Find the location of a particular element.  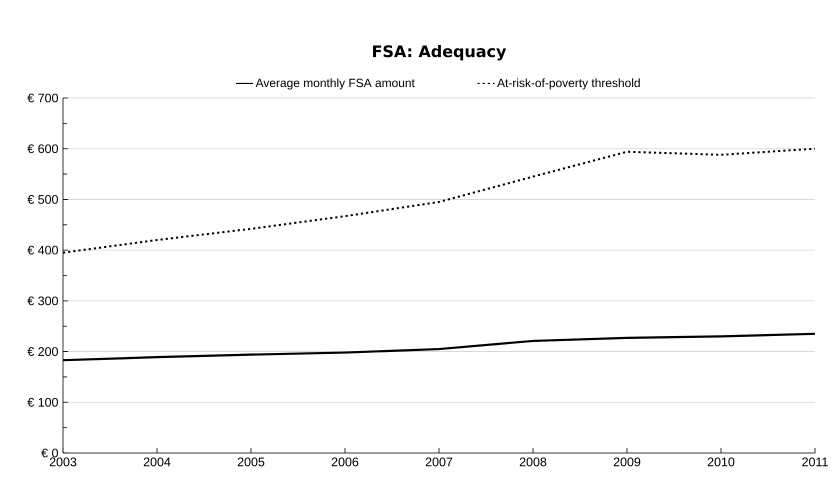

x-tick-label: 2005 is located at coordinates (251, 462).